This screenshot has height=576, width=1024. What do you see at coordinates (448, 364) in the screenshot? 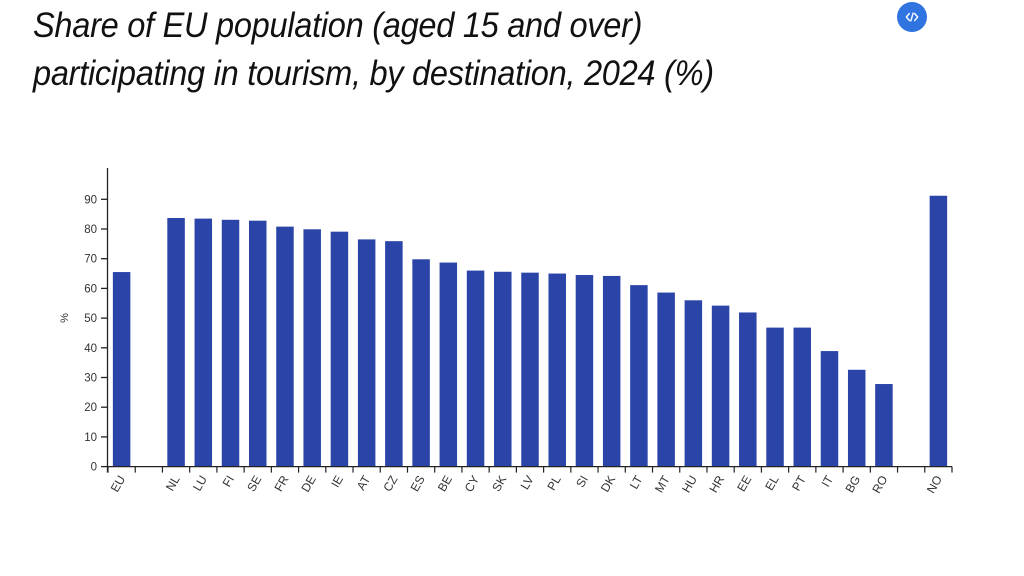
I see `bar-be: BE: 68.7` at bounding box center [448, 364].